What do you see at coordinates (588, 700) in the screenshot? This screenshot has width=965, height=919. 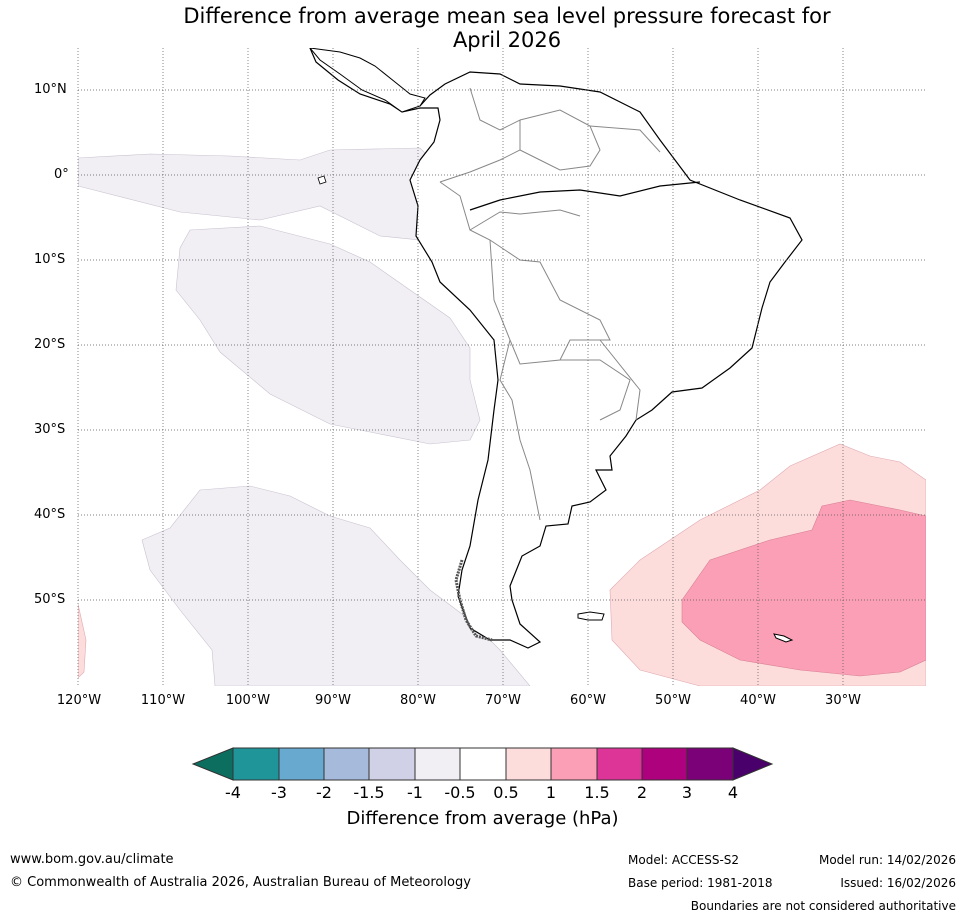 I see `lon-label-60w: 60°W` at bounding box center [588, 700].